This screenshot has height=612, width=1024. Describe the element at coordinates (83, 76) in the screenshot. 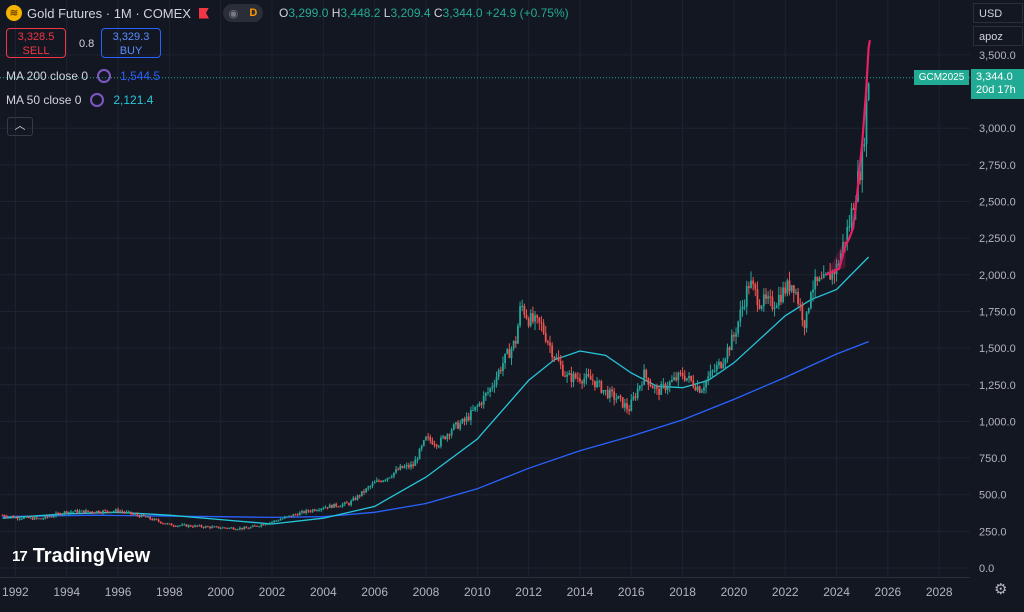

I see `ma200-legend: MA 200 close 0 1,544.5` at that location.